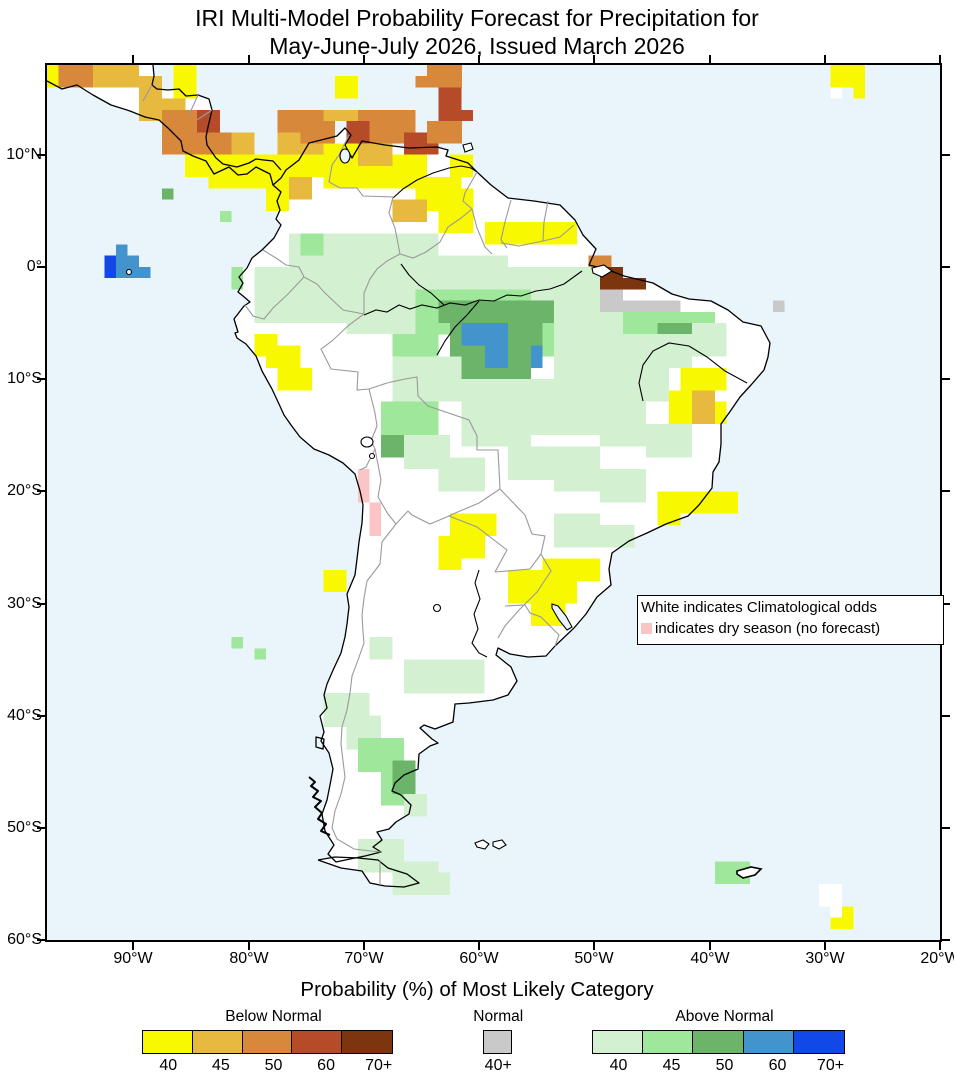 This screenshot has height=1075, width=954. What do you see at coordinates (320, 743) in the screenshot?
I see `chiloe-island` at bounding box center [320, 743].